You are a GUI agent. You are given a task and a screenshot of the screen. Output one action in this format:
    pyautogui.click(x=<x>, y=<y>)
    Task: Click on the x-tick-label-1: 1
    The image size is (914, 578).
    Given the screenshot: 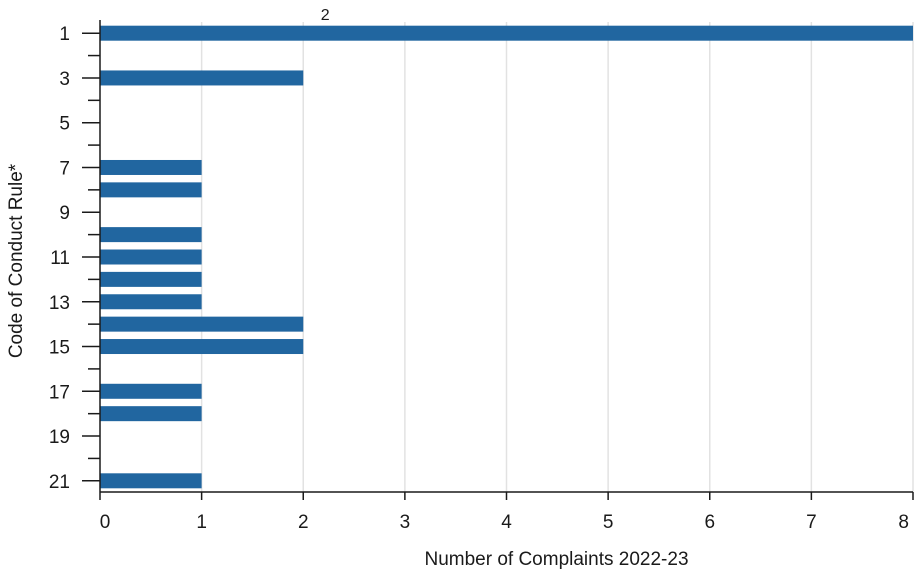 What is the action you would take?
    pyautogui.click(x=201, y=522)
    